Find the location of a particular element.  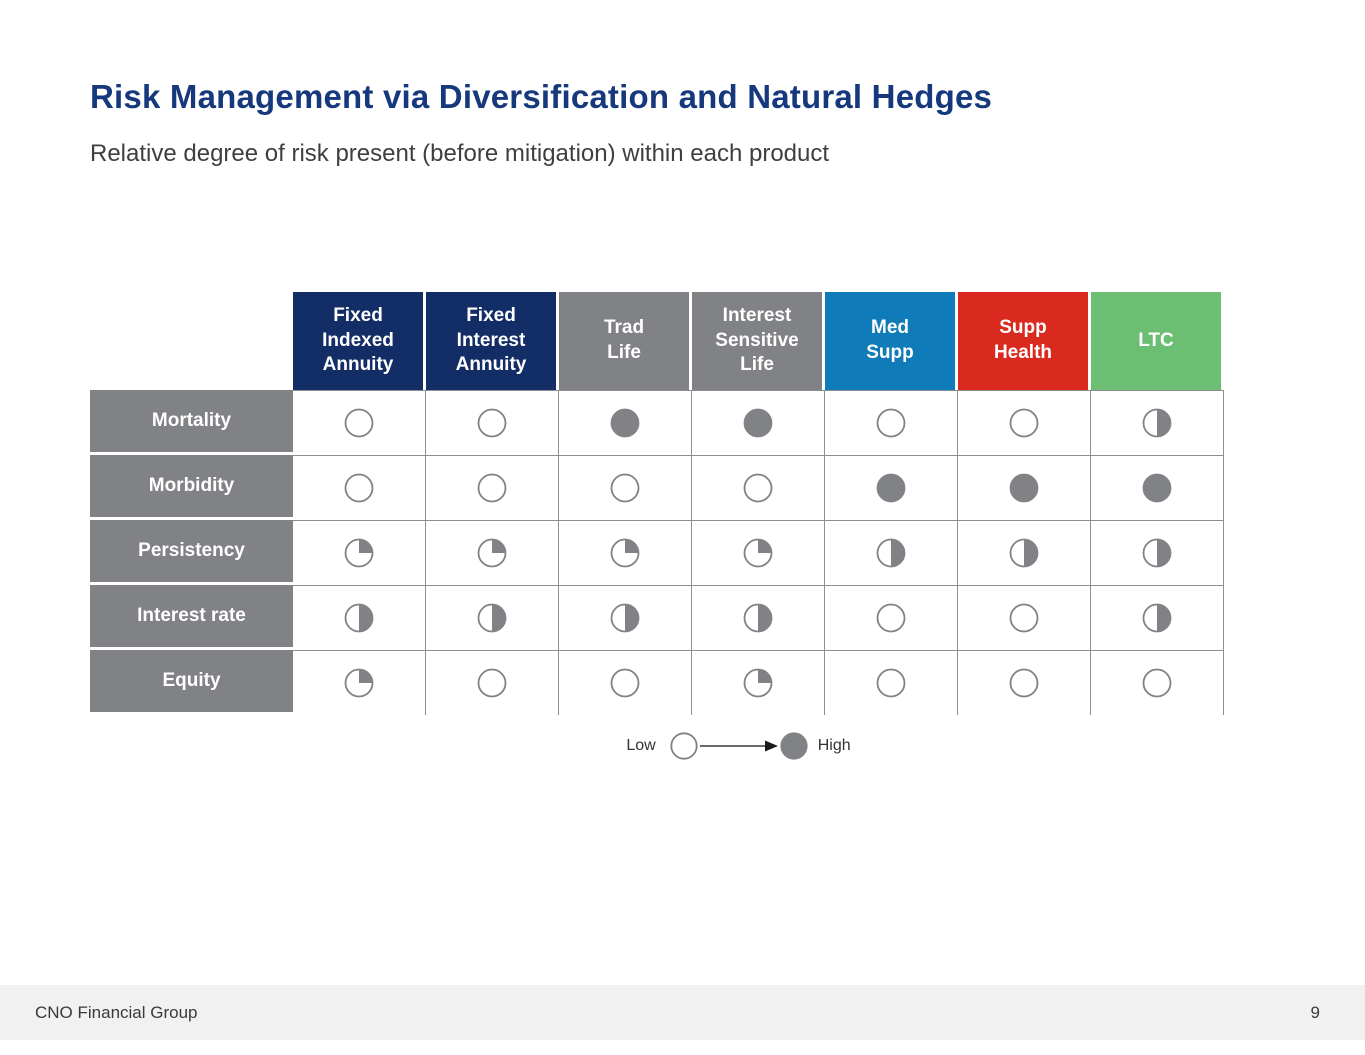

column-header-label: Fixed Indexed Annuity is located at coordinates (358, 341).